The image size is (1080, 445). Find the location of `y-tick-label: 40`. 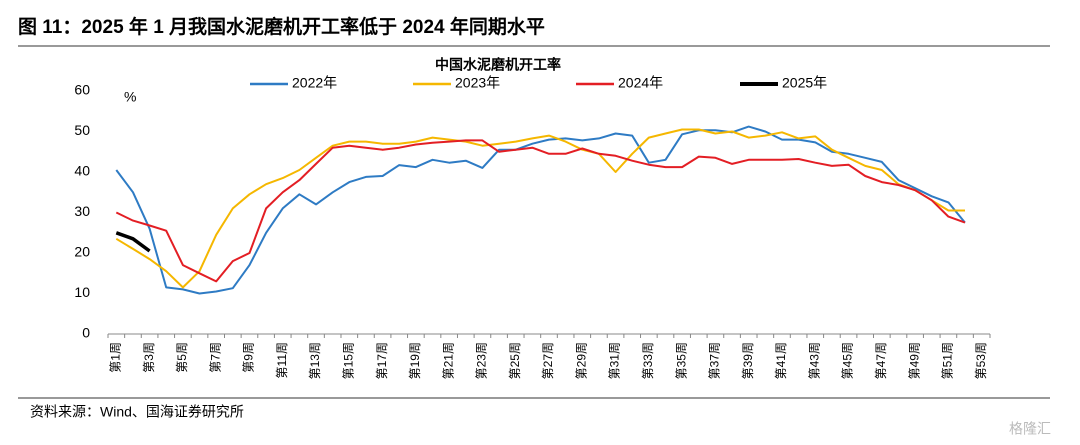

y-tick-label: 40 is located at coordinates (82, 171).